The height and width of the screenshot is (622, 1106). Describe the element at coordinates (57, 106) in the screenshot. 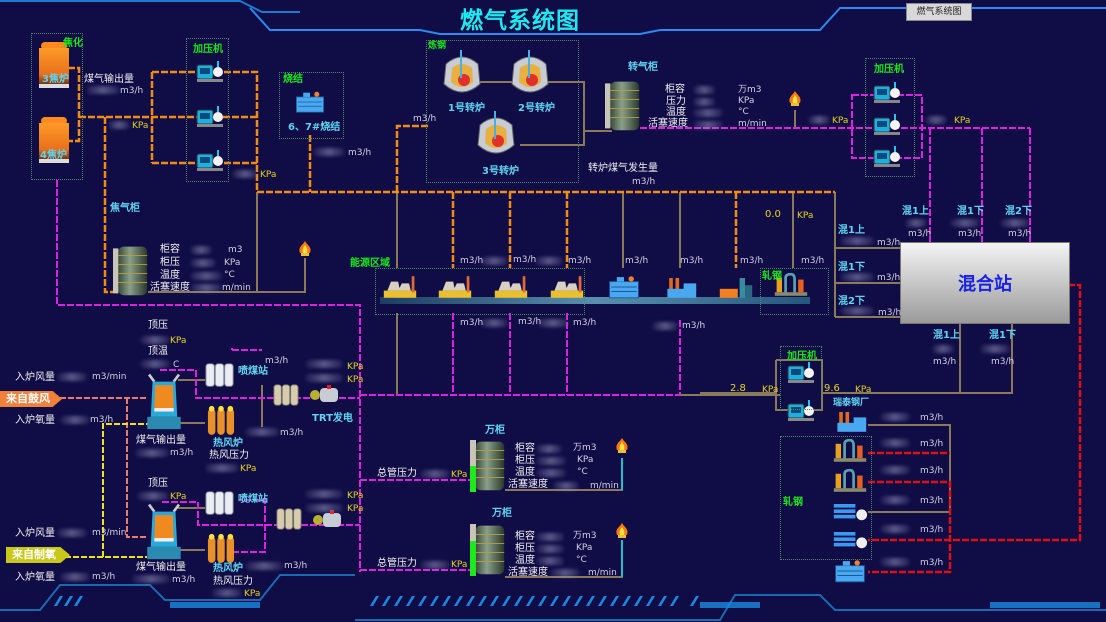

I see `coking-group` at that location.